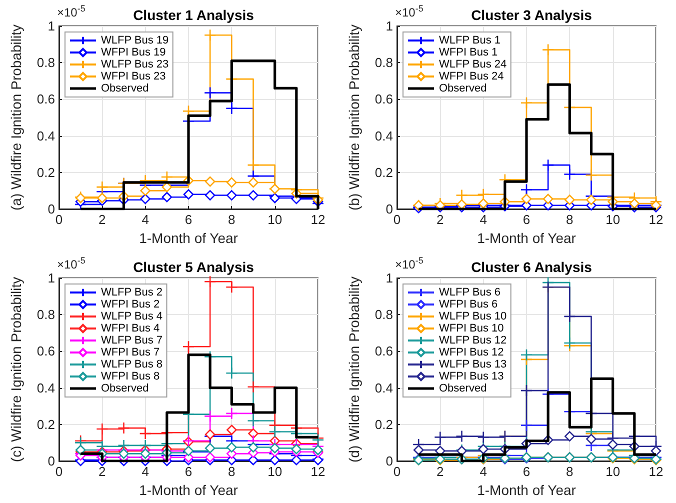 This screenshot has height=503, width=676. I want to click on legend-label: WLFP Bus 4, so click(132, 316).